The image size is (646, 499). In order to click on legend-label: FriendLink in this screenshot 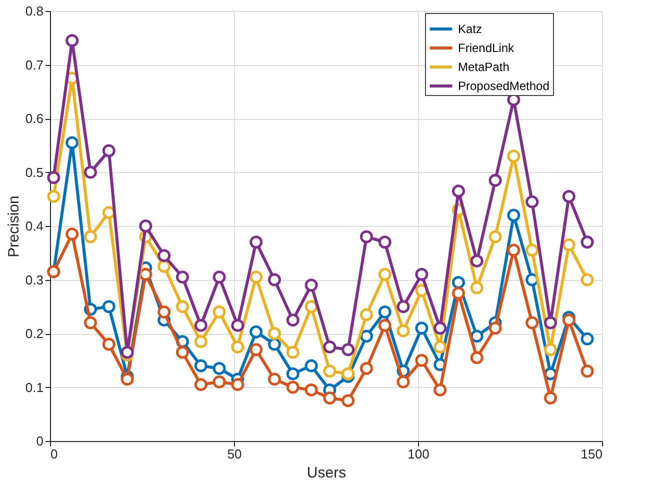, I will do `click(487, 48)`.